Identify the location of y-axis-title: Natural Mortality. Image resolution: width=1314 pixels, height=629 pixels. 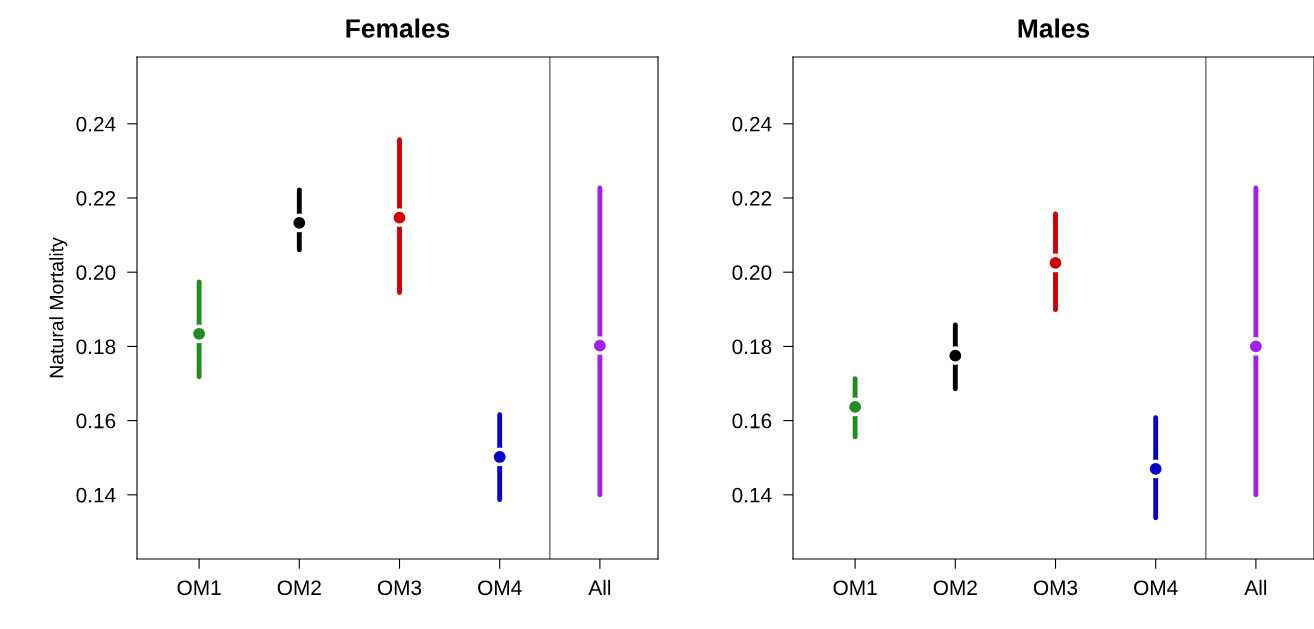
(58, 307).